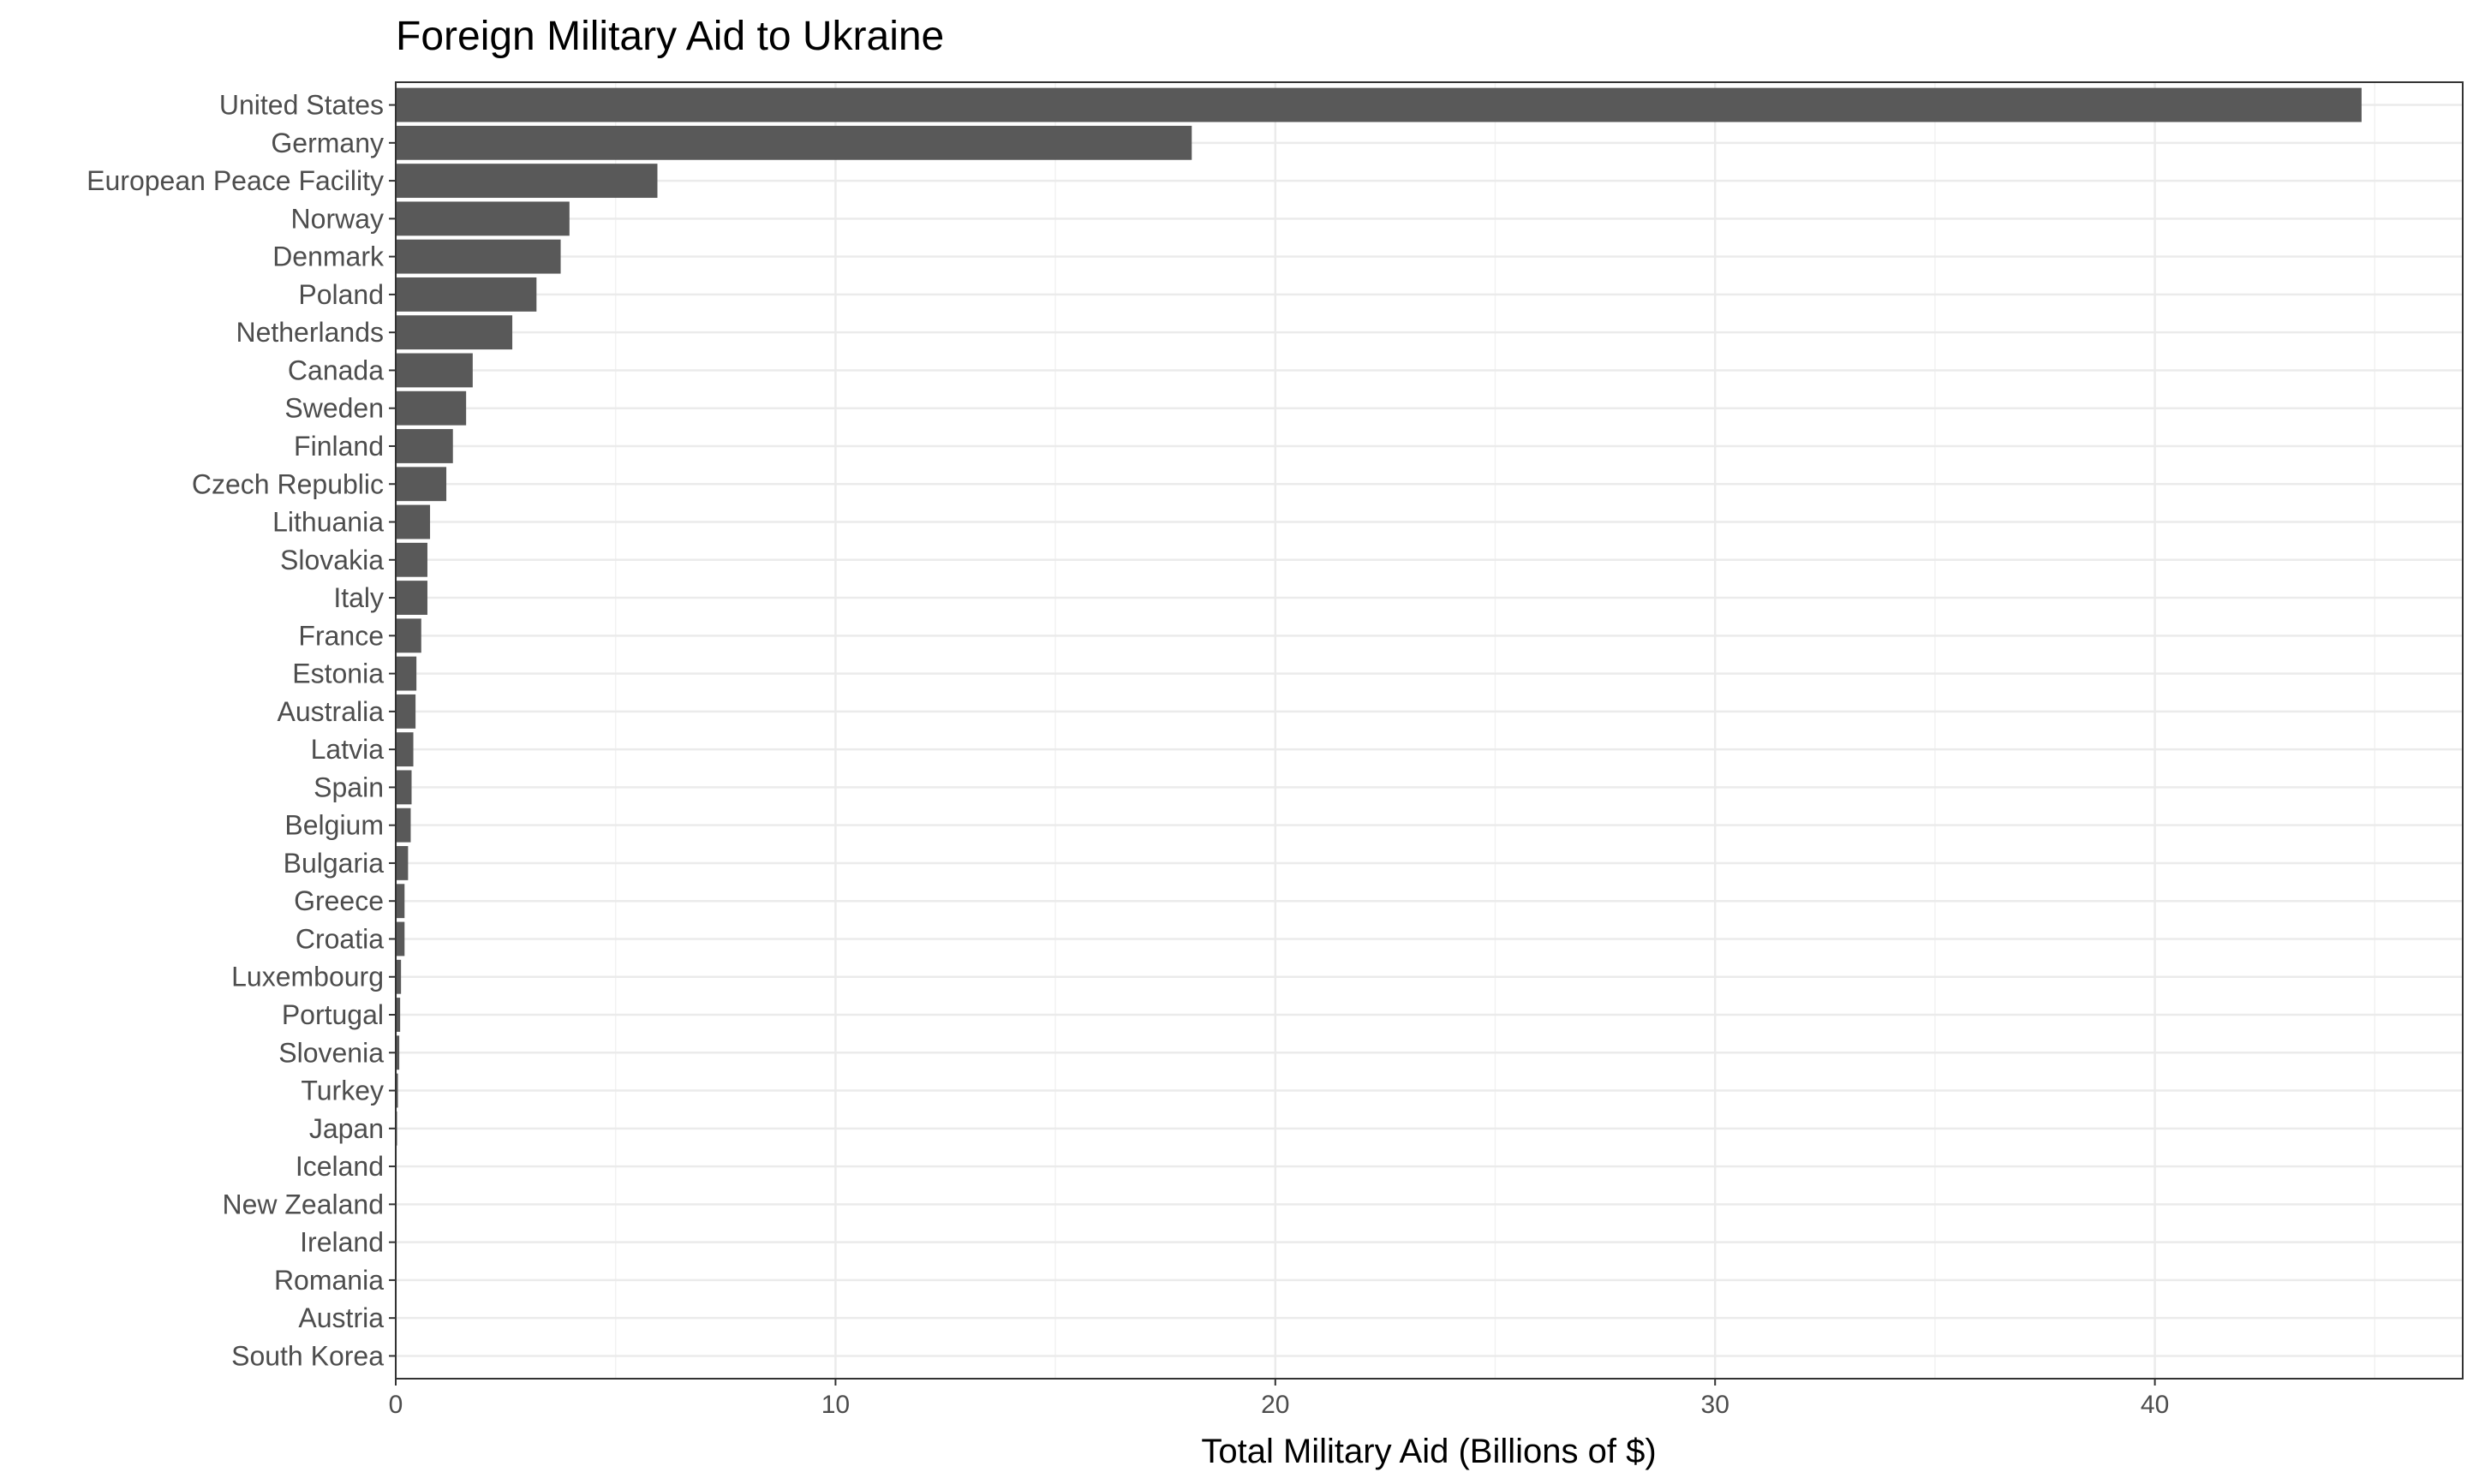 This screenshot has height=1484, width=2467. Describe the element at coordinates (338, 219) in the screenshot. I see `y-tick-label: Norway` at that location.